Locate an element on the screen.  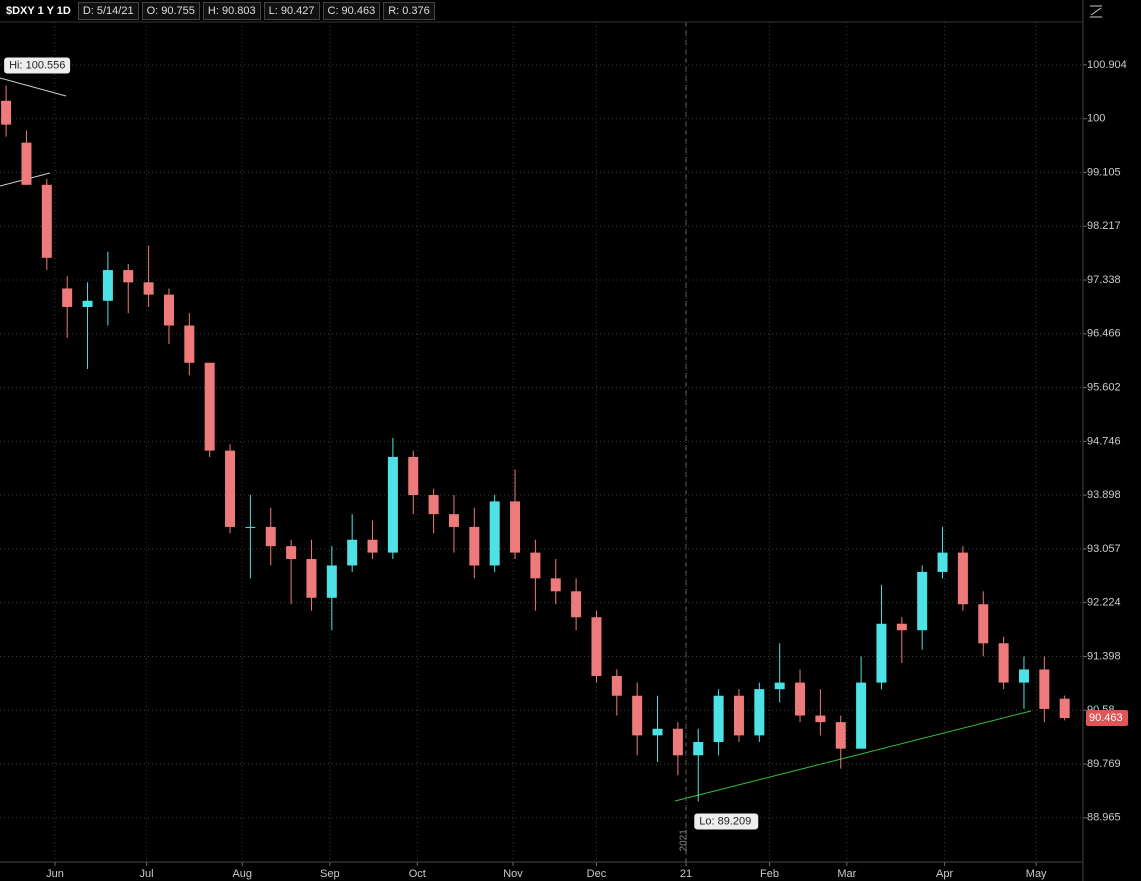
header-field: R: 0.376 is located at coordinates (409, 11).